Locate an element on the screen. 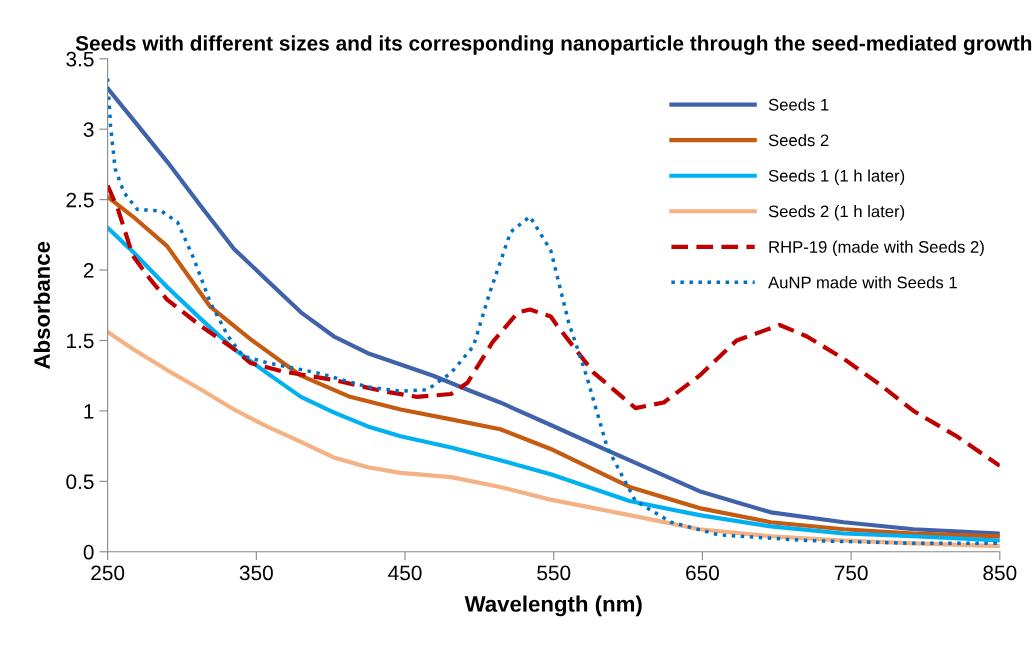 The height and width of the screenshot is (653, 1035). x-tick-label: 650 is located at coordinates (702, 573).